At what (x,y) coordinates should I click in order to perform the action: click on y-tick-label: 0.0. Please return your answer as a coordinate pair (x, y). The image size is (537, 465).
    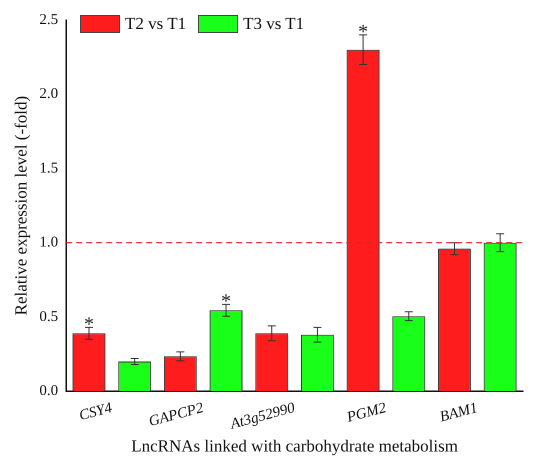
    Looking at the image, I should click on (48, 391).